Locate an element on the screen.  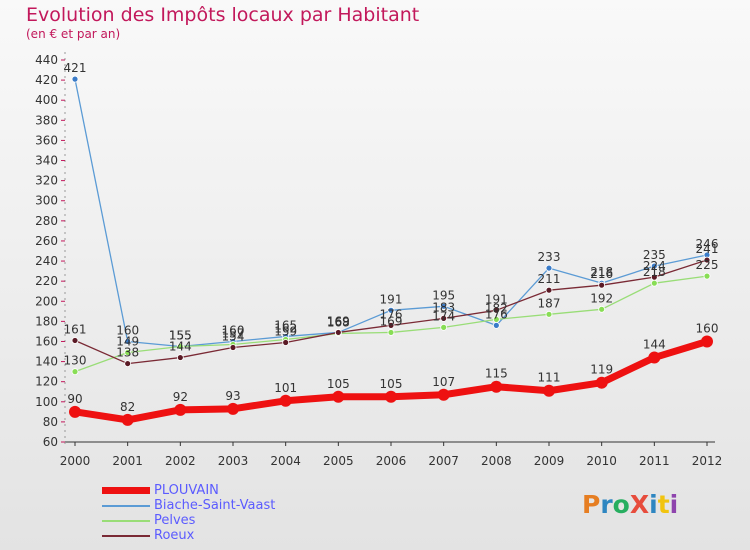
data-label-plouvain: 160 is located at coordinates (707, 328).